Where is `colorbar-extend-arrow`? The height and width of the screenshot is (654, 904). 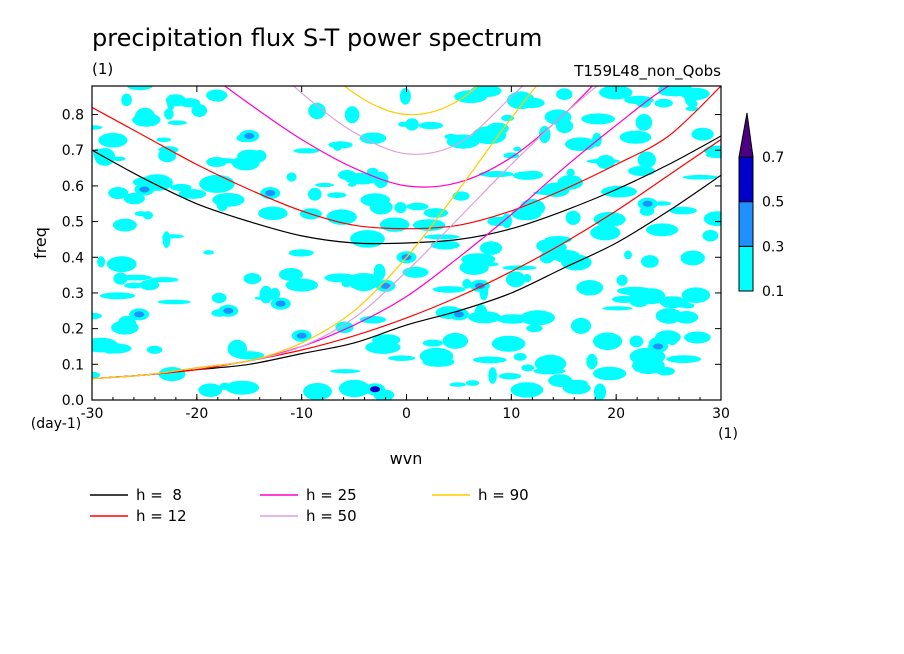 colorbar-extend-arrow is located at coordinates (746, 135).